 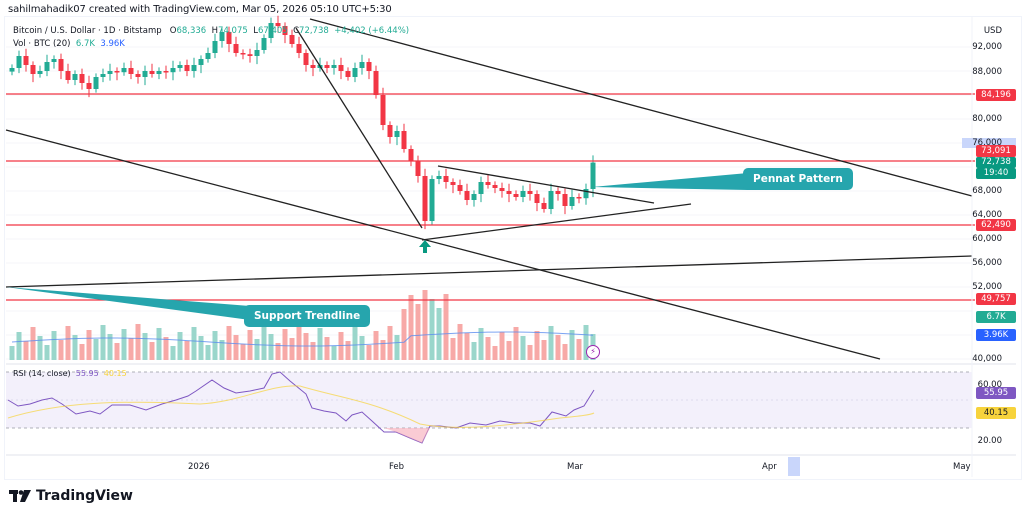 What do you see at coordinates (20, 496) in the screenshot?
I see `tradingview-logo-icon` at bounding box center [20, 496].